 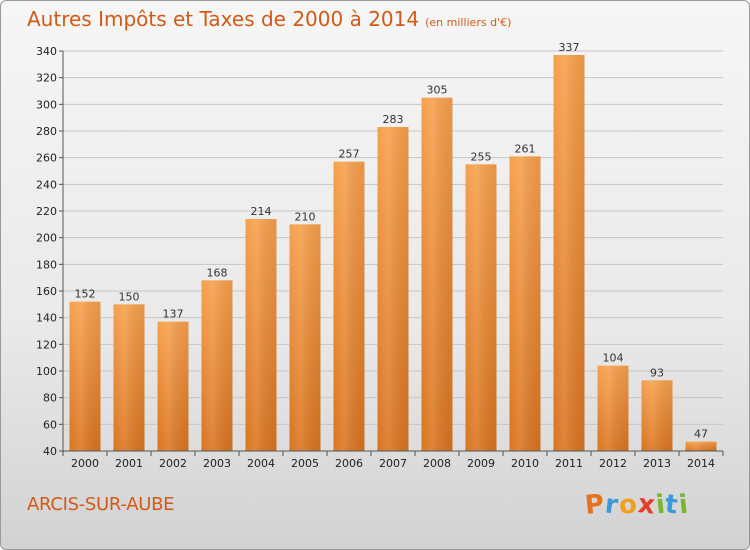 What do you see at coordinates (129, 296) in the screenshot?
I see `value-label: 150` at bounding box center [129, 296].